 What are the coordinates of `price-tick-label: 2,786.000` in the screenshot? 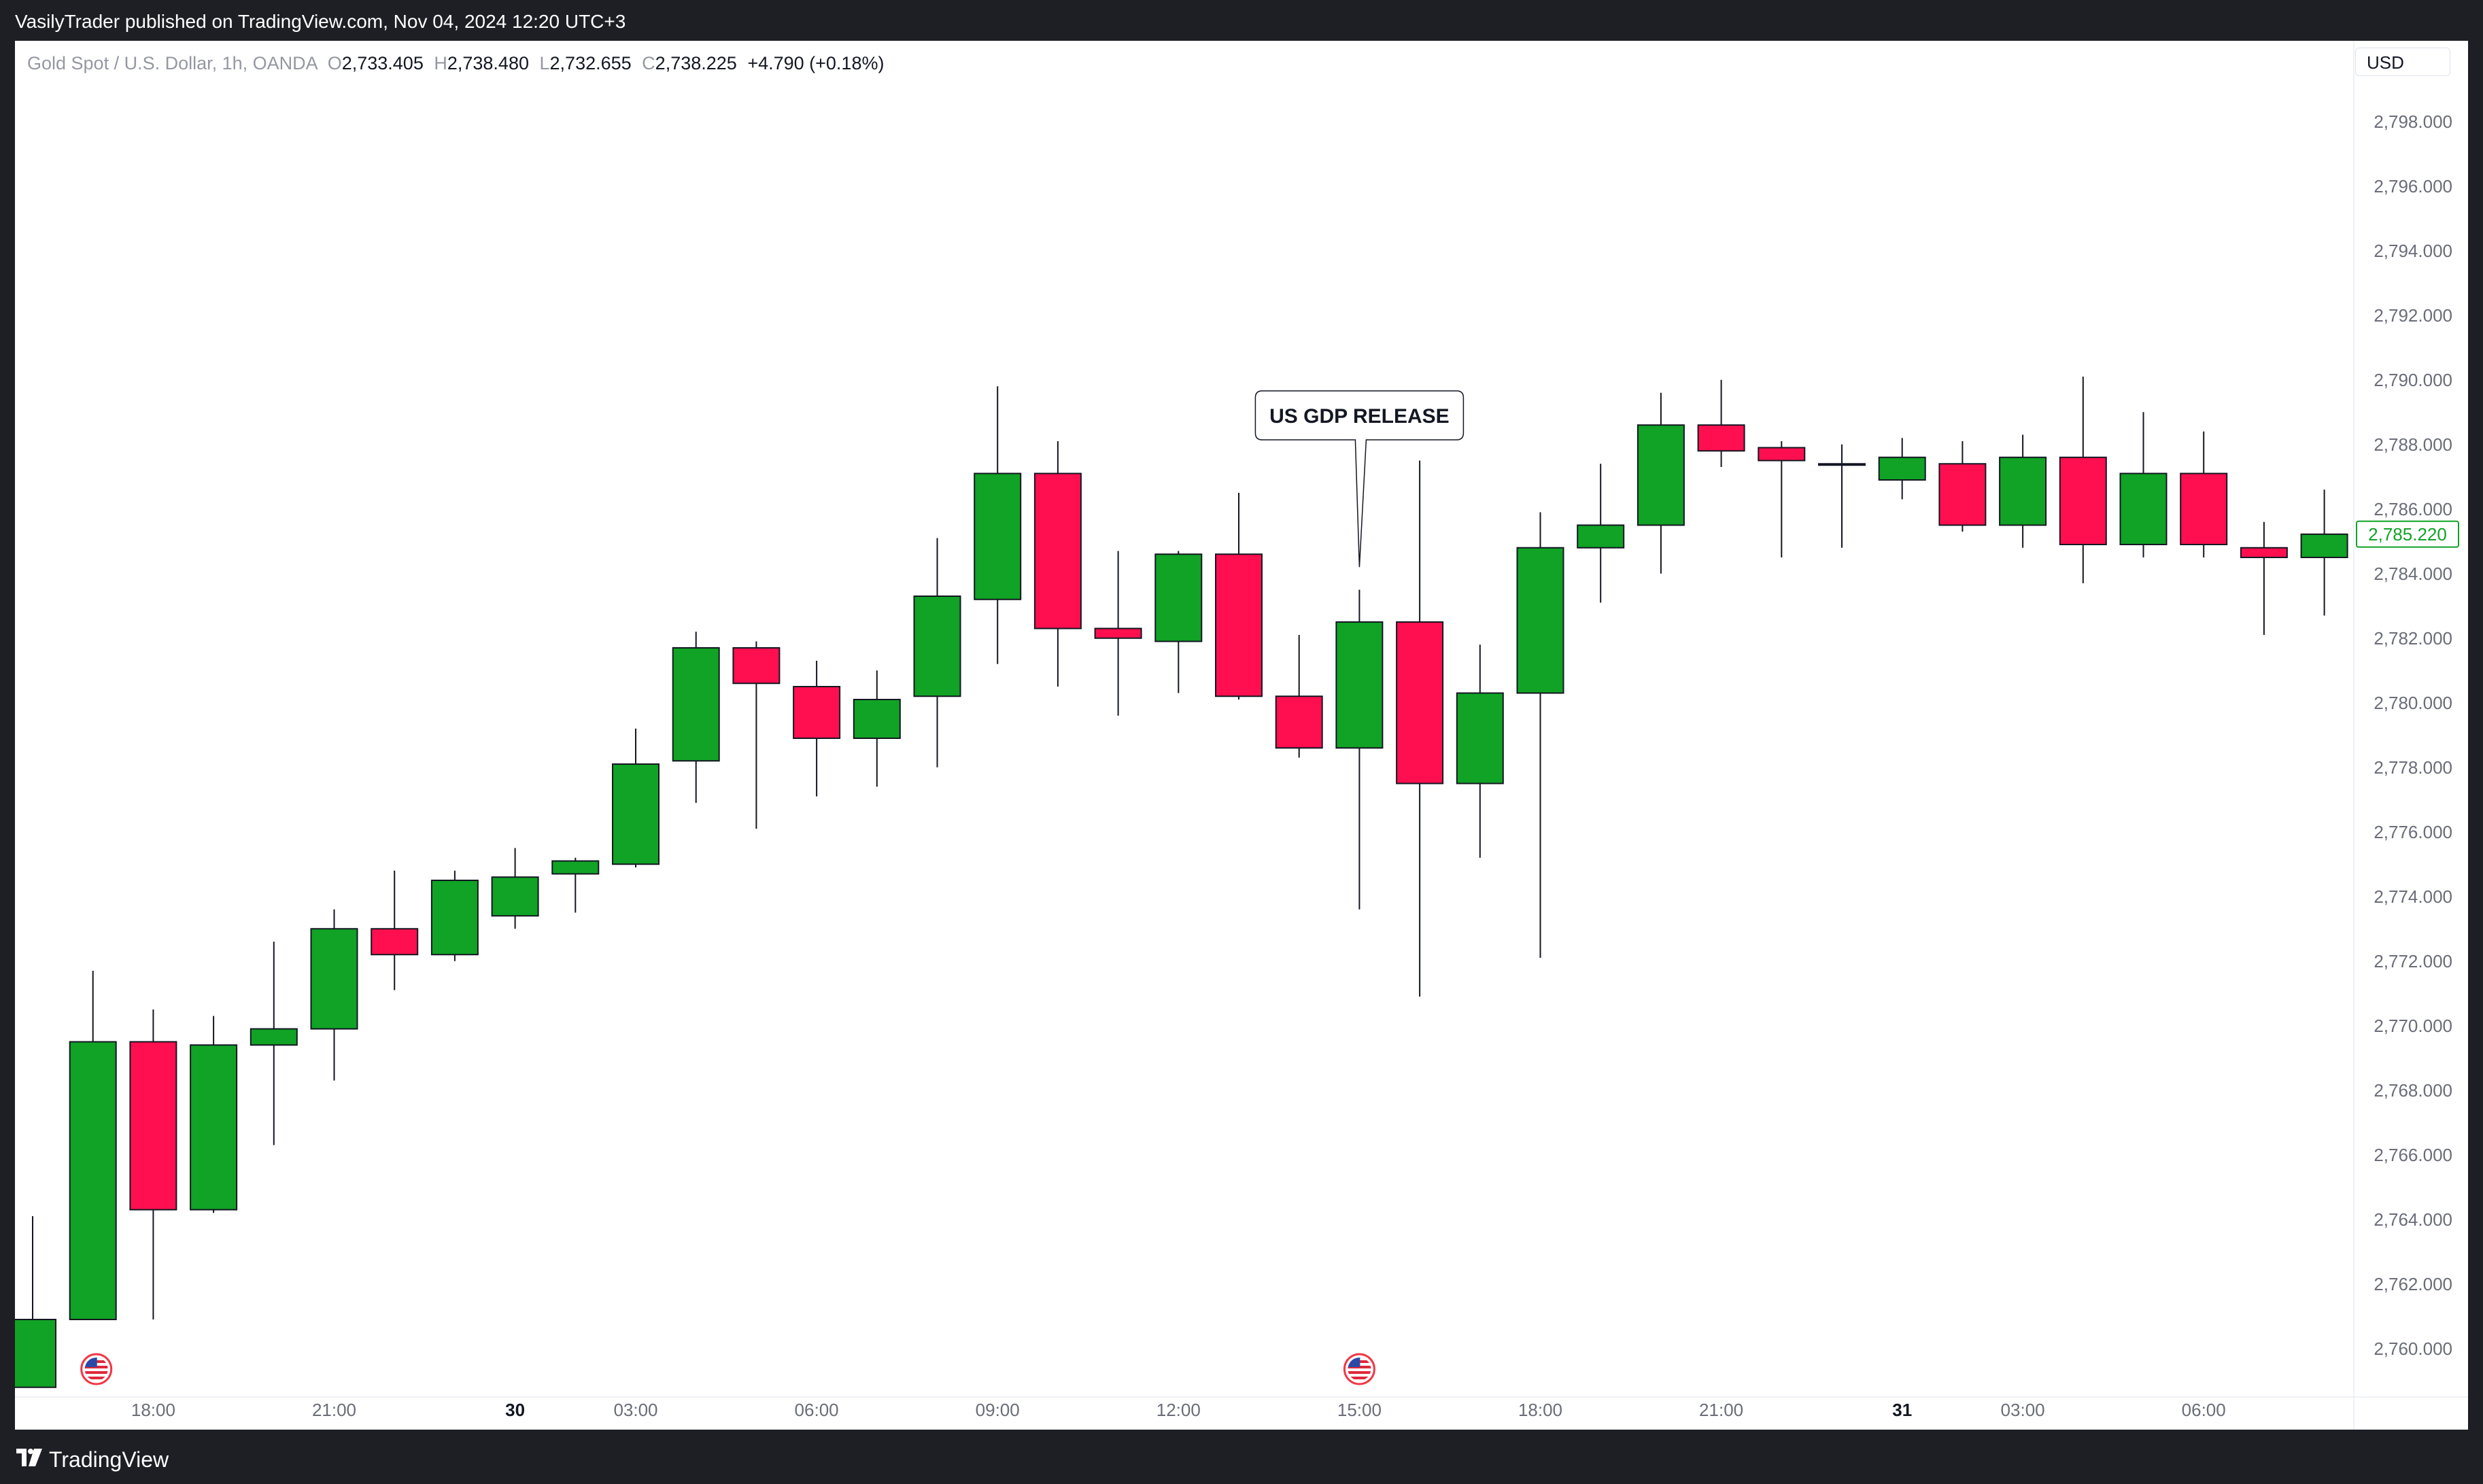 It's located at (2413, 509).